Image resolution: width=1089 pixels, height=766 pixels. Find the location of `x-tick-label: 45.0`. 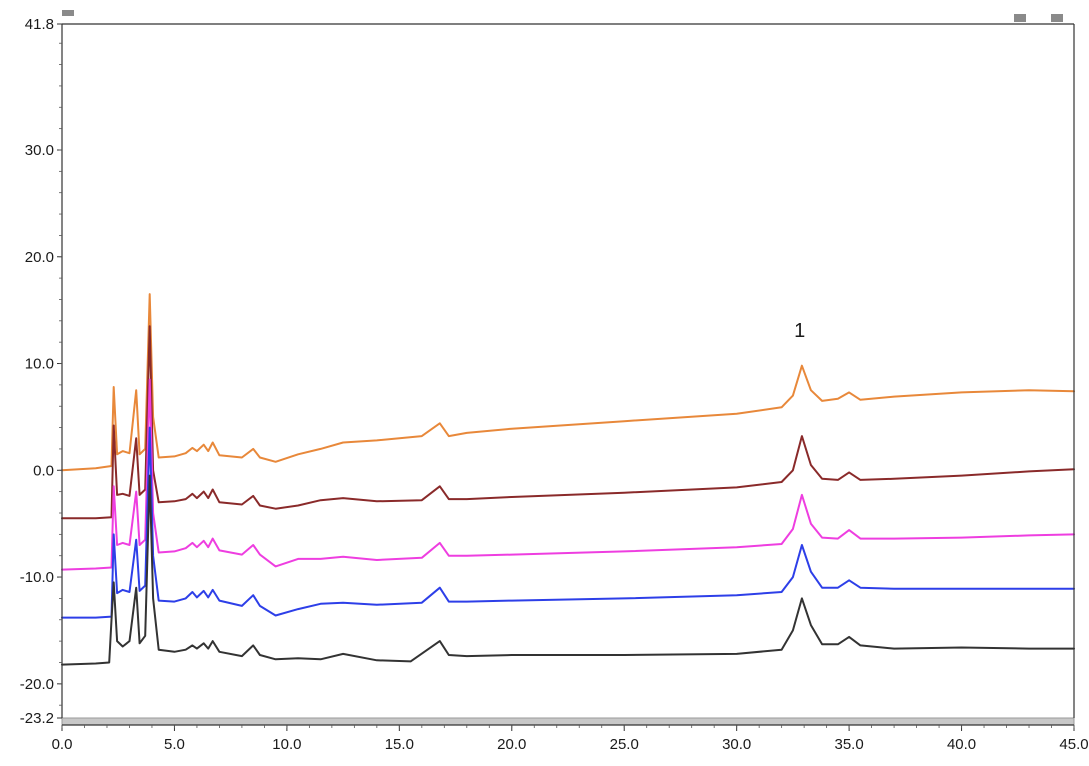

x-tick-label: 45.0 is located at coordinates (1073, 744).